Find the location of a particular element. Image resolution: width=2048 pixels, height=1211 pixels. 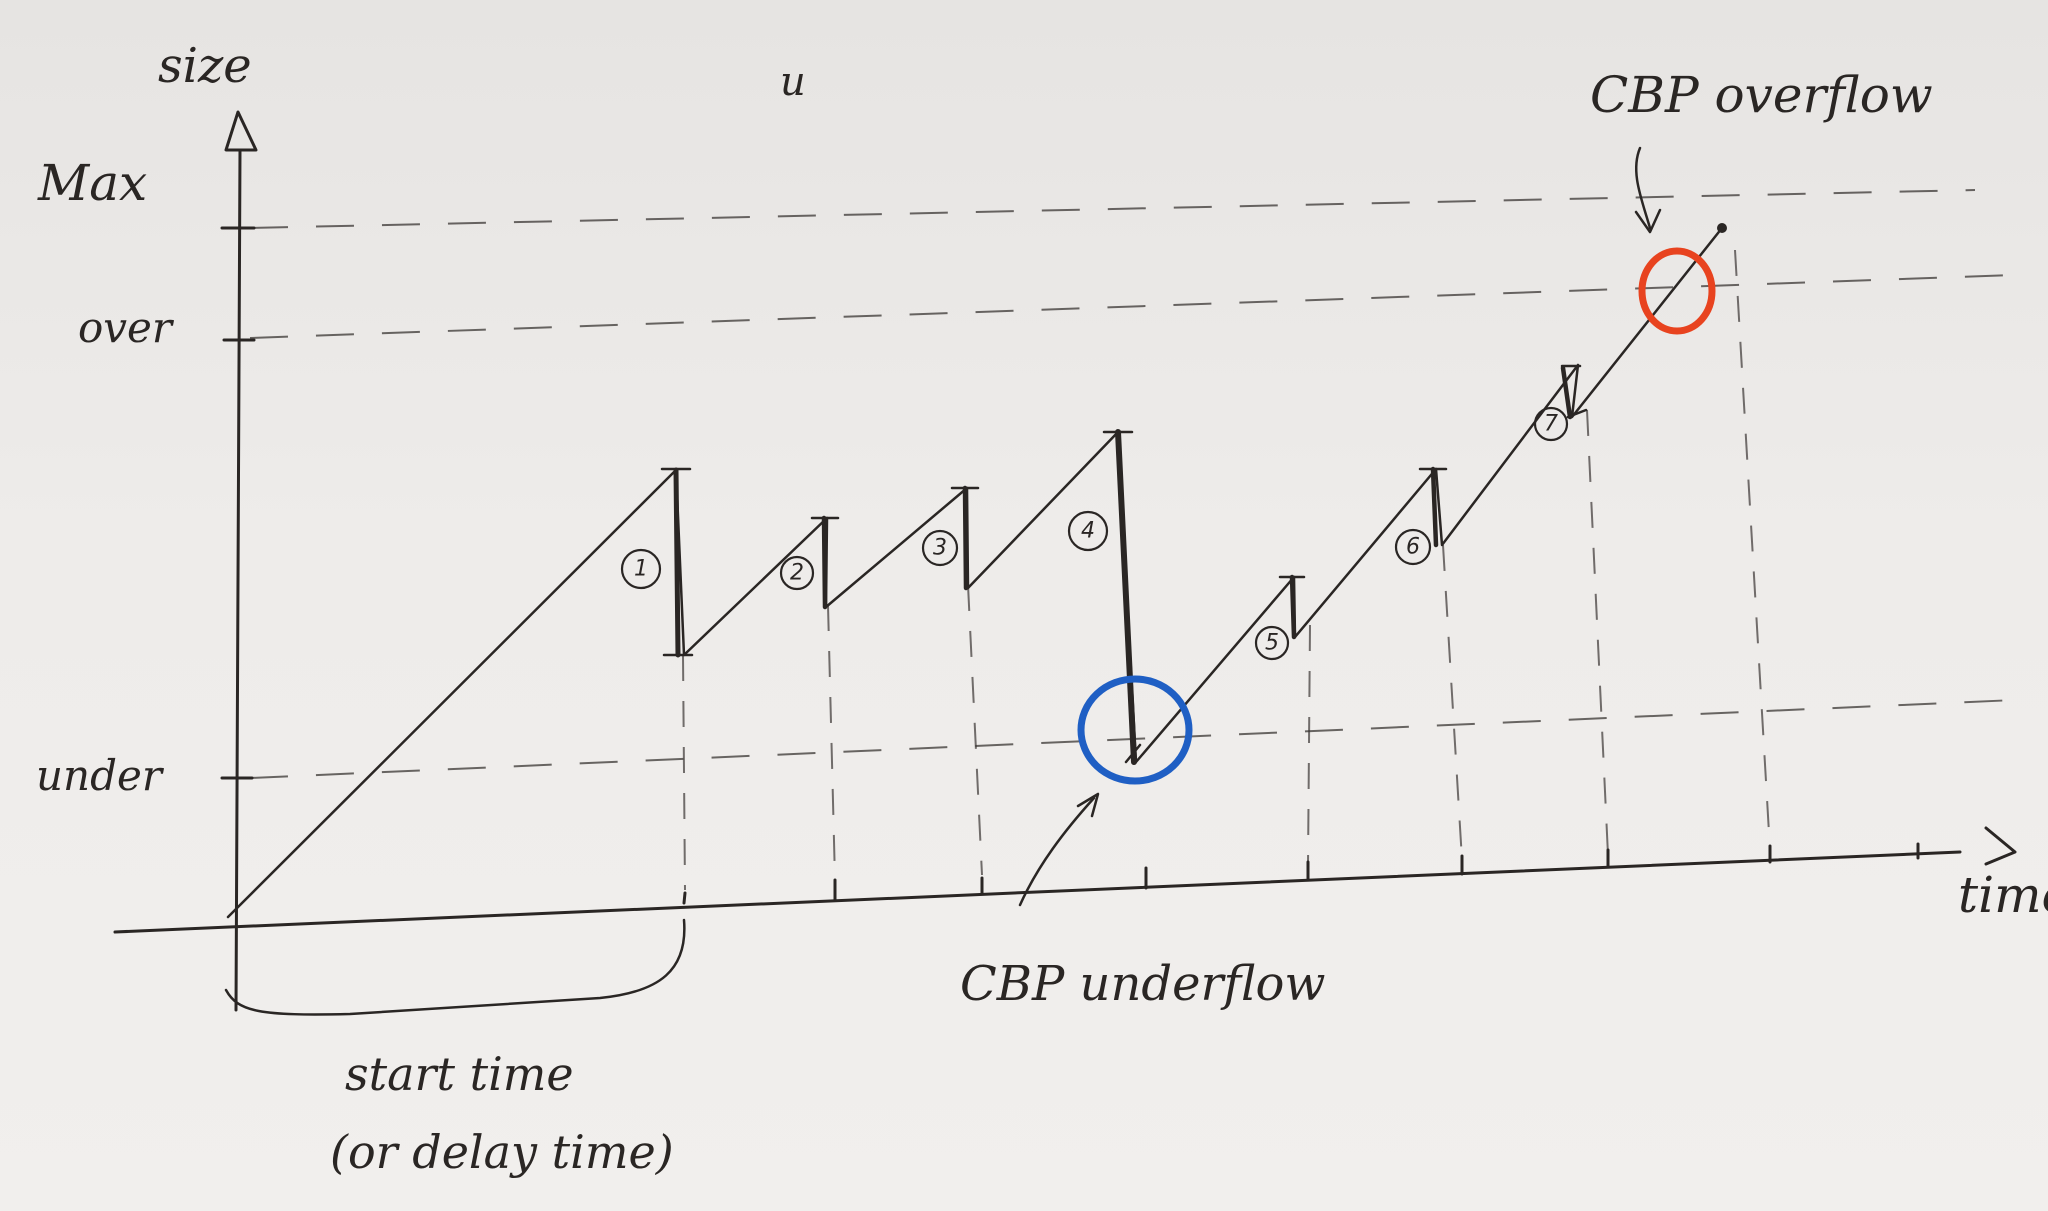

overflow-pointer is located at coordinates (1643, 188).